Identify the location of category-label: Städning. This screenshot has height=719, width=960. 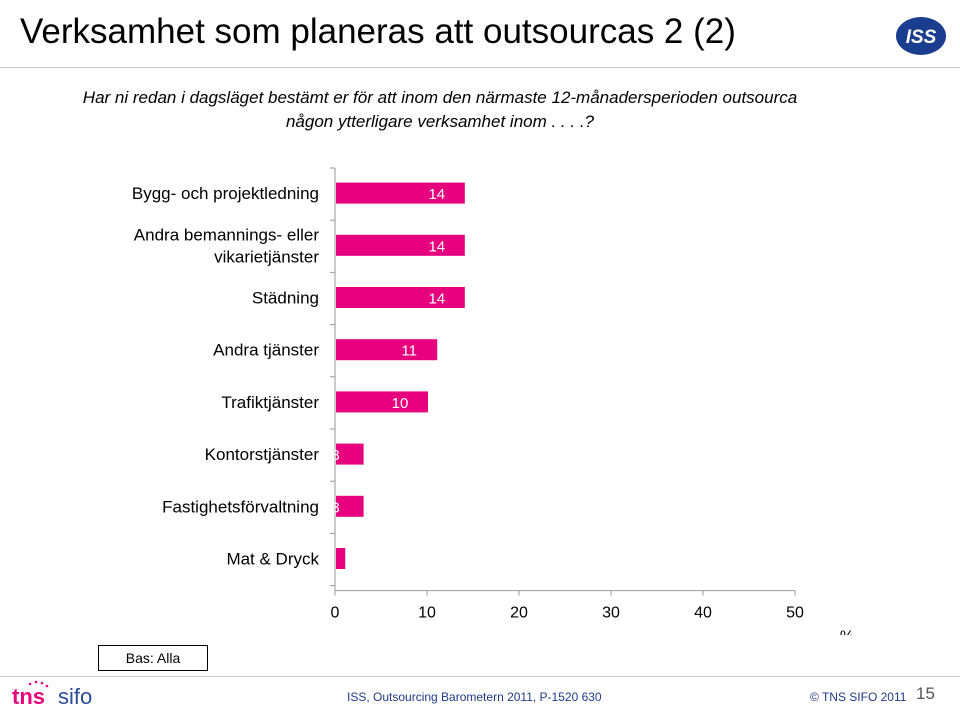
(285, 298).